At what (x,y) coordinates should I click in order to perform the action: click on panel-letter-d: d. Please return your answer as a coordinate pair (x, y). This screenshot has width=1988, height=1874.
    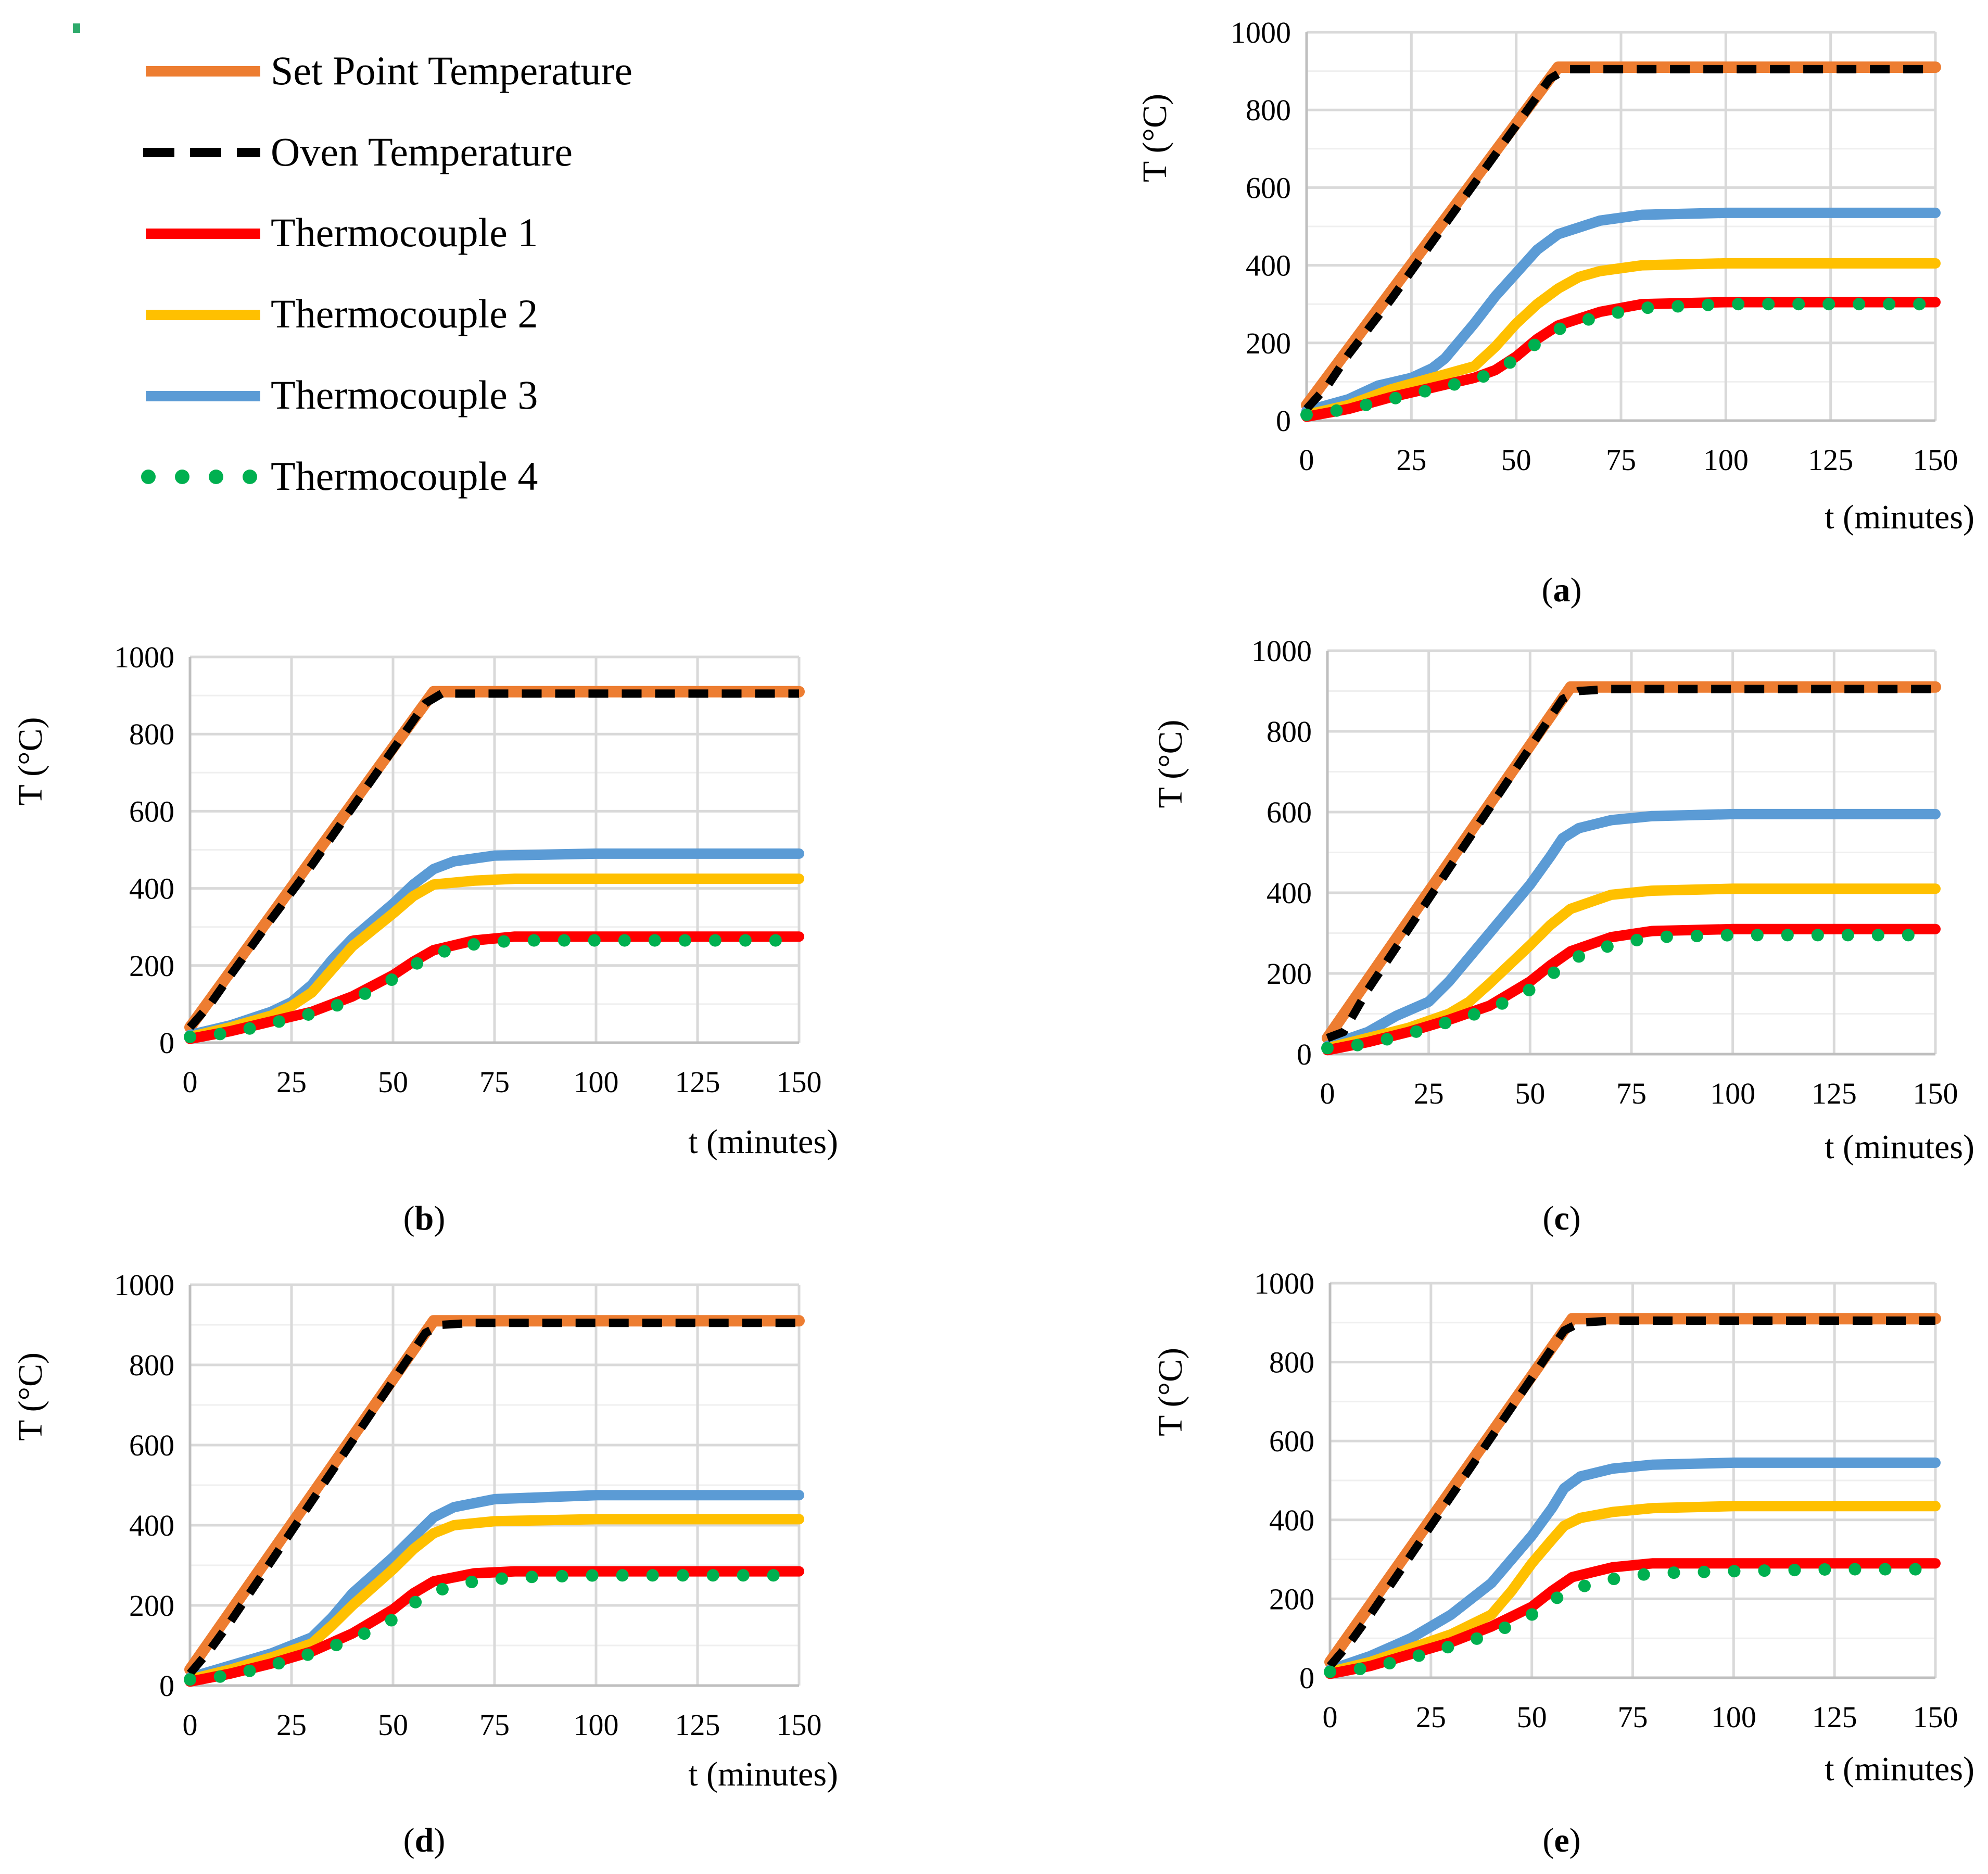
    Looking at the image, I should click on (424, 1840).